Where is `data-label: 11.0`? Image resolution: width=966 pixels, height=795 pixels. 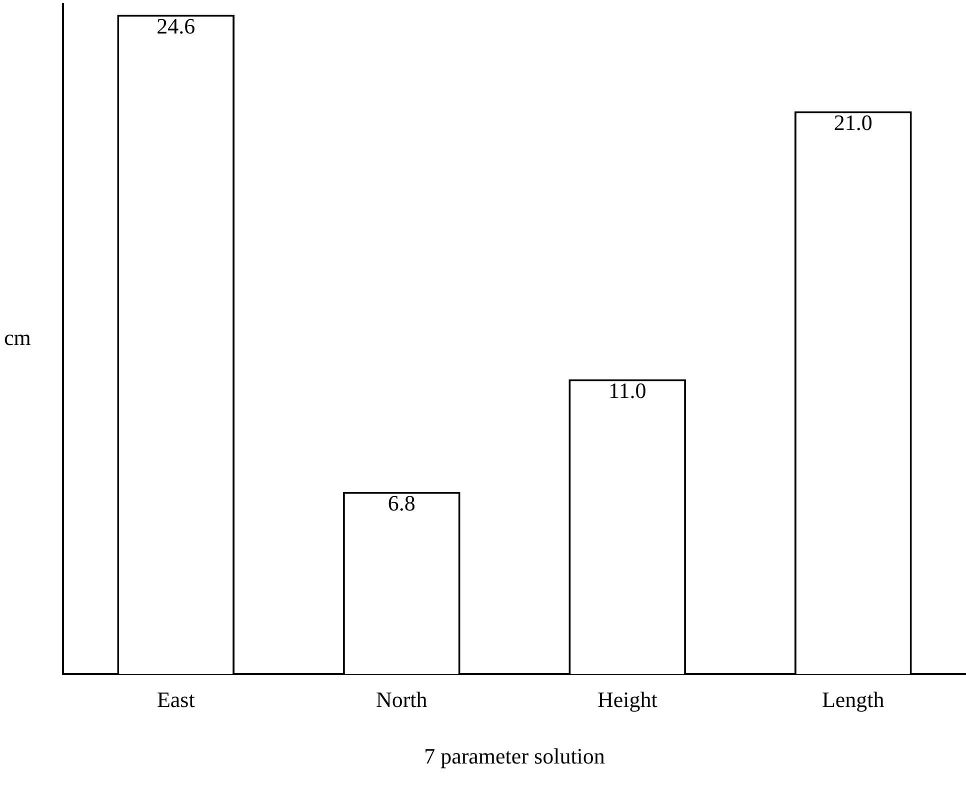
data-label: 11.0 is located at coordinates (627, 391).